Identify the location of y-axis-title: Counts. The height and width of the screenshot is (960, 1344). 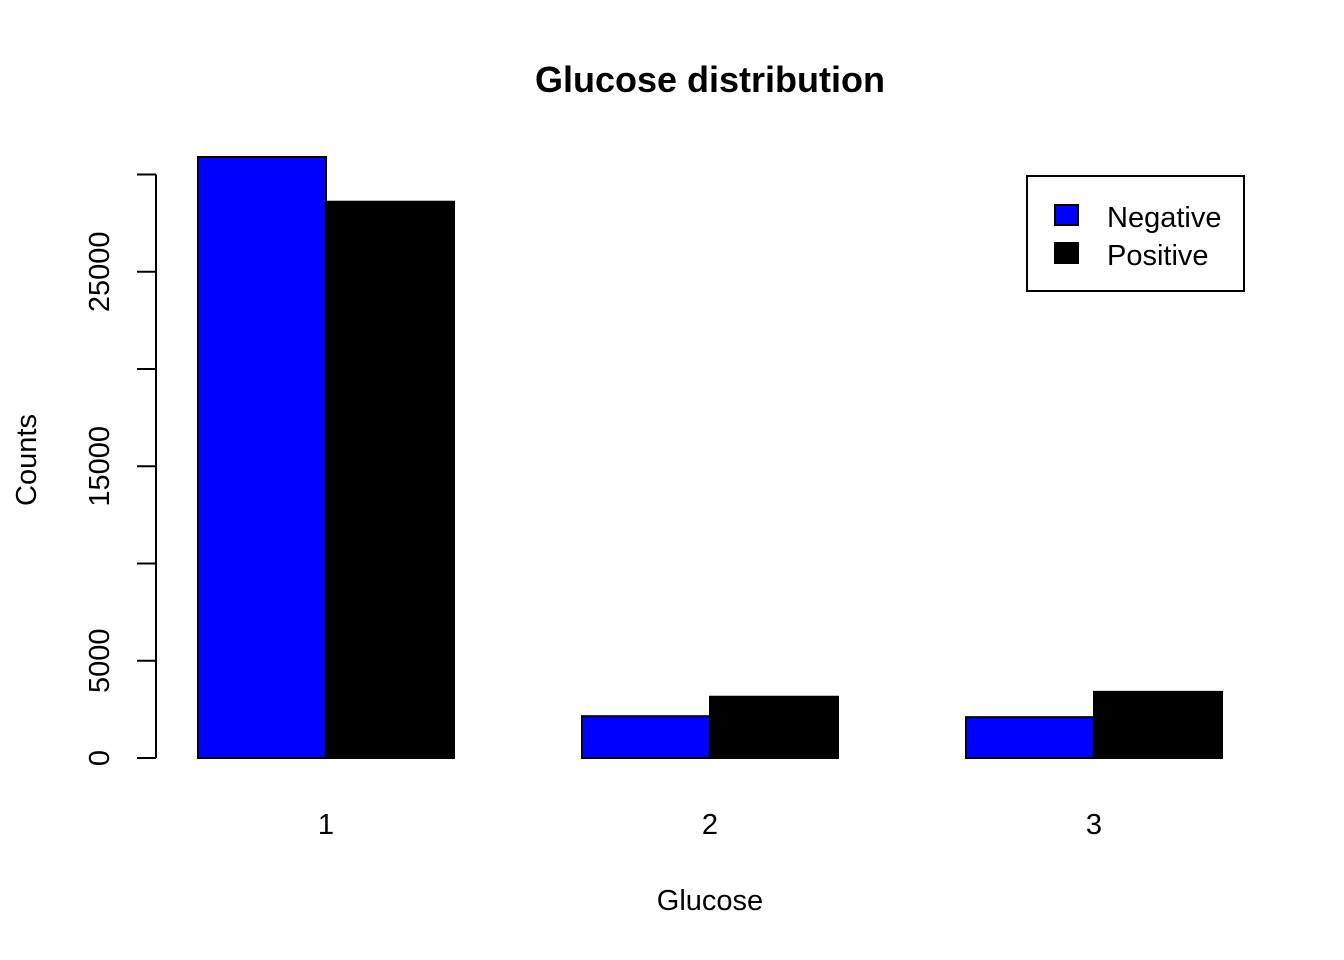
(27, 460).